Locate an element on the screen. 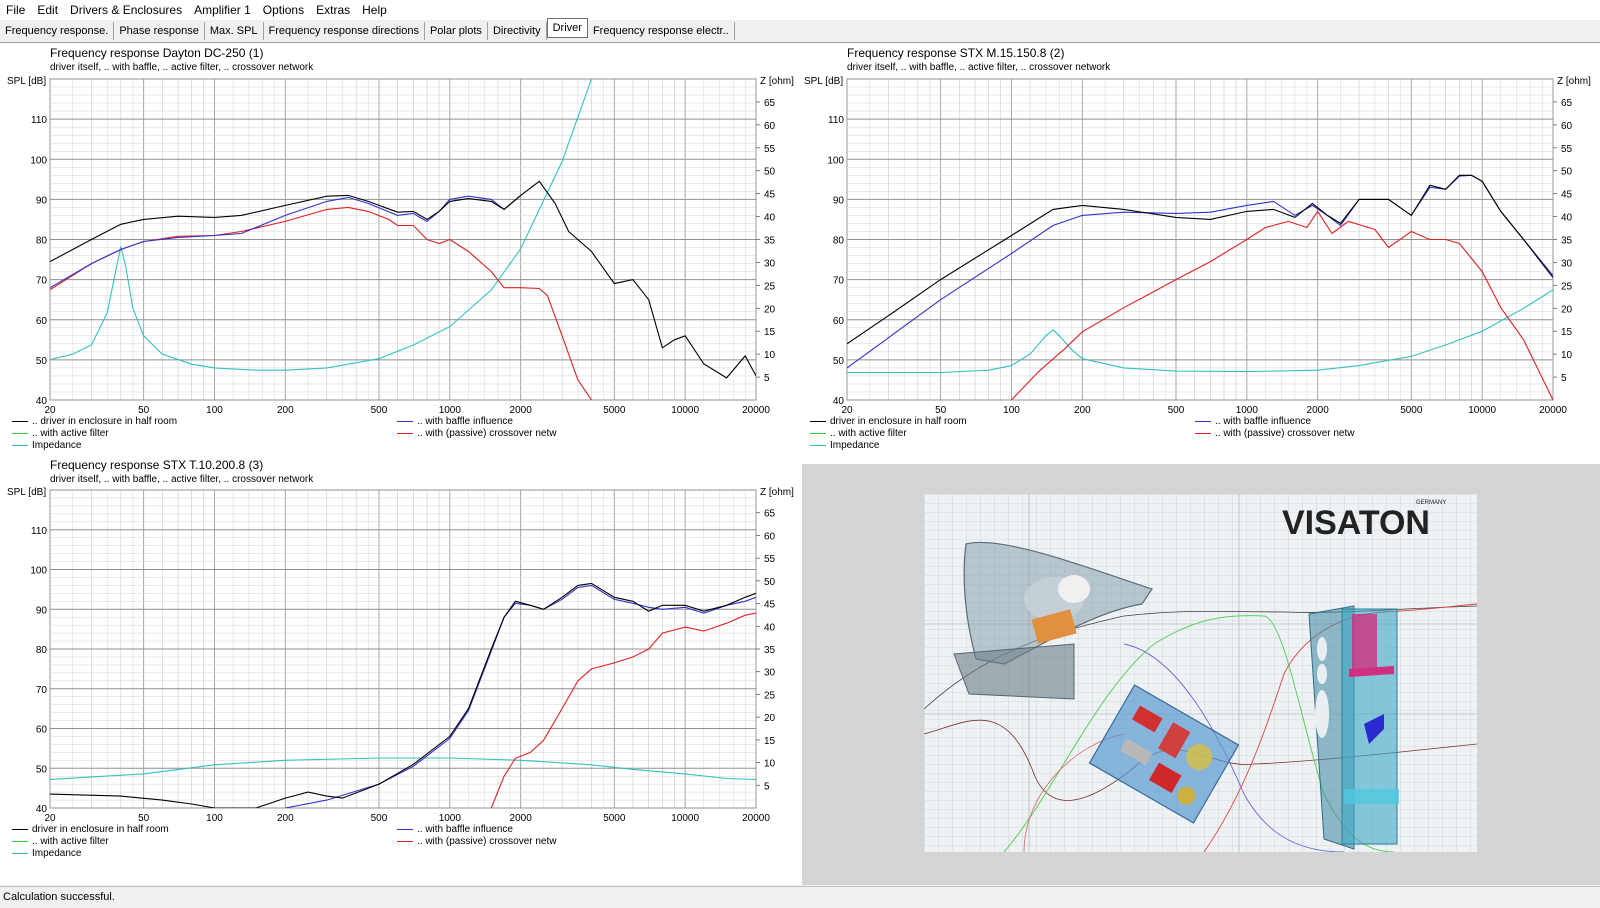  menu-item-extras: Extras is located at coordinates (333, 10).